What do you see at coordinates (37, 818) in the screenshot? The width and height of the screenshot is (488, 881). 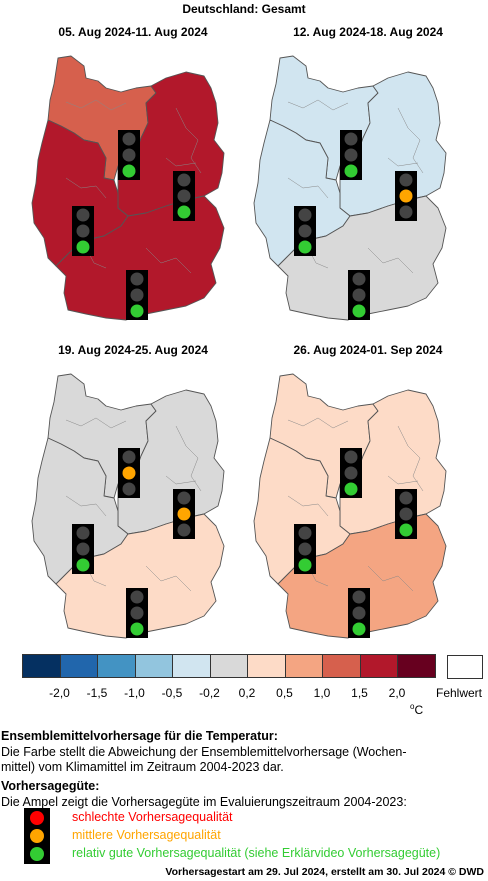 I see `legend-red-lamp` at bounding box center [37, 818].